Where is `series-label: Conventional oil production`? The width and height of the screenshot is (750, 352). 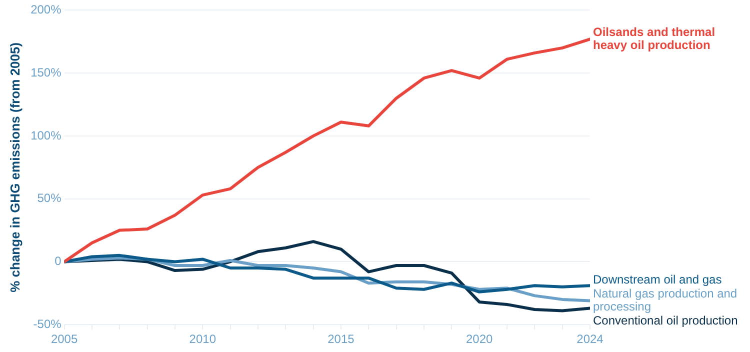
series-label: Conventional oil production is located at coordinates (665, 320).